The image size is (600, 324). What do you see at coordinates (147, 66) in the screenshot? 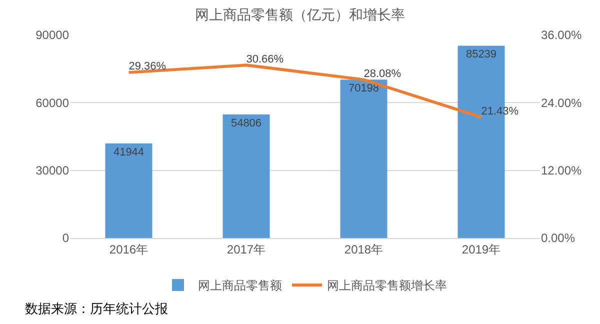
I see `data-label: 29.36%` at bounding box center [147, 66].